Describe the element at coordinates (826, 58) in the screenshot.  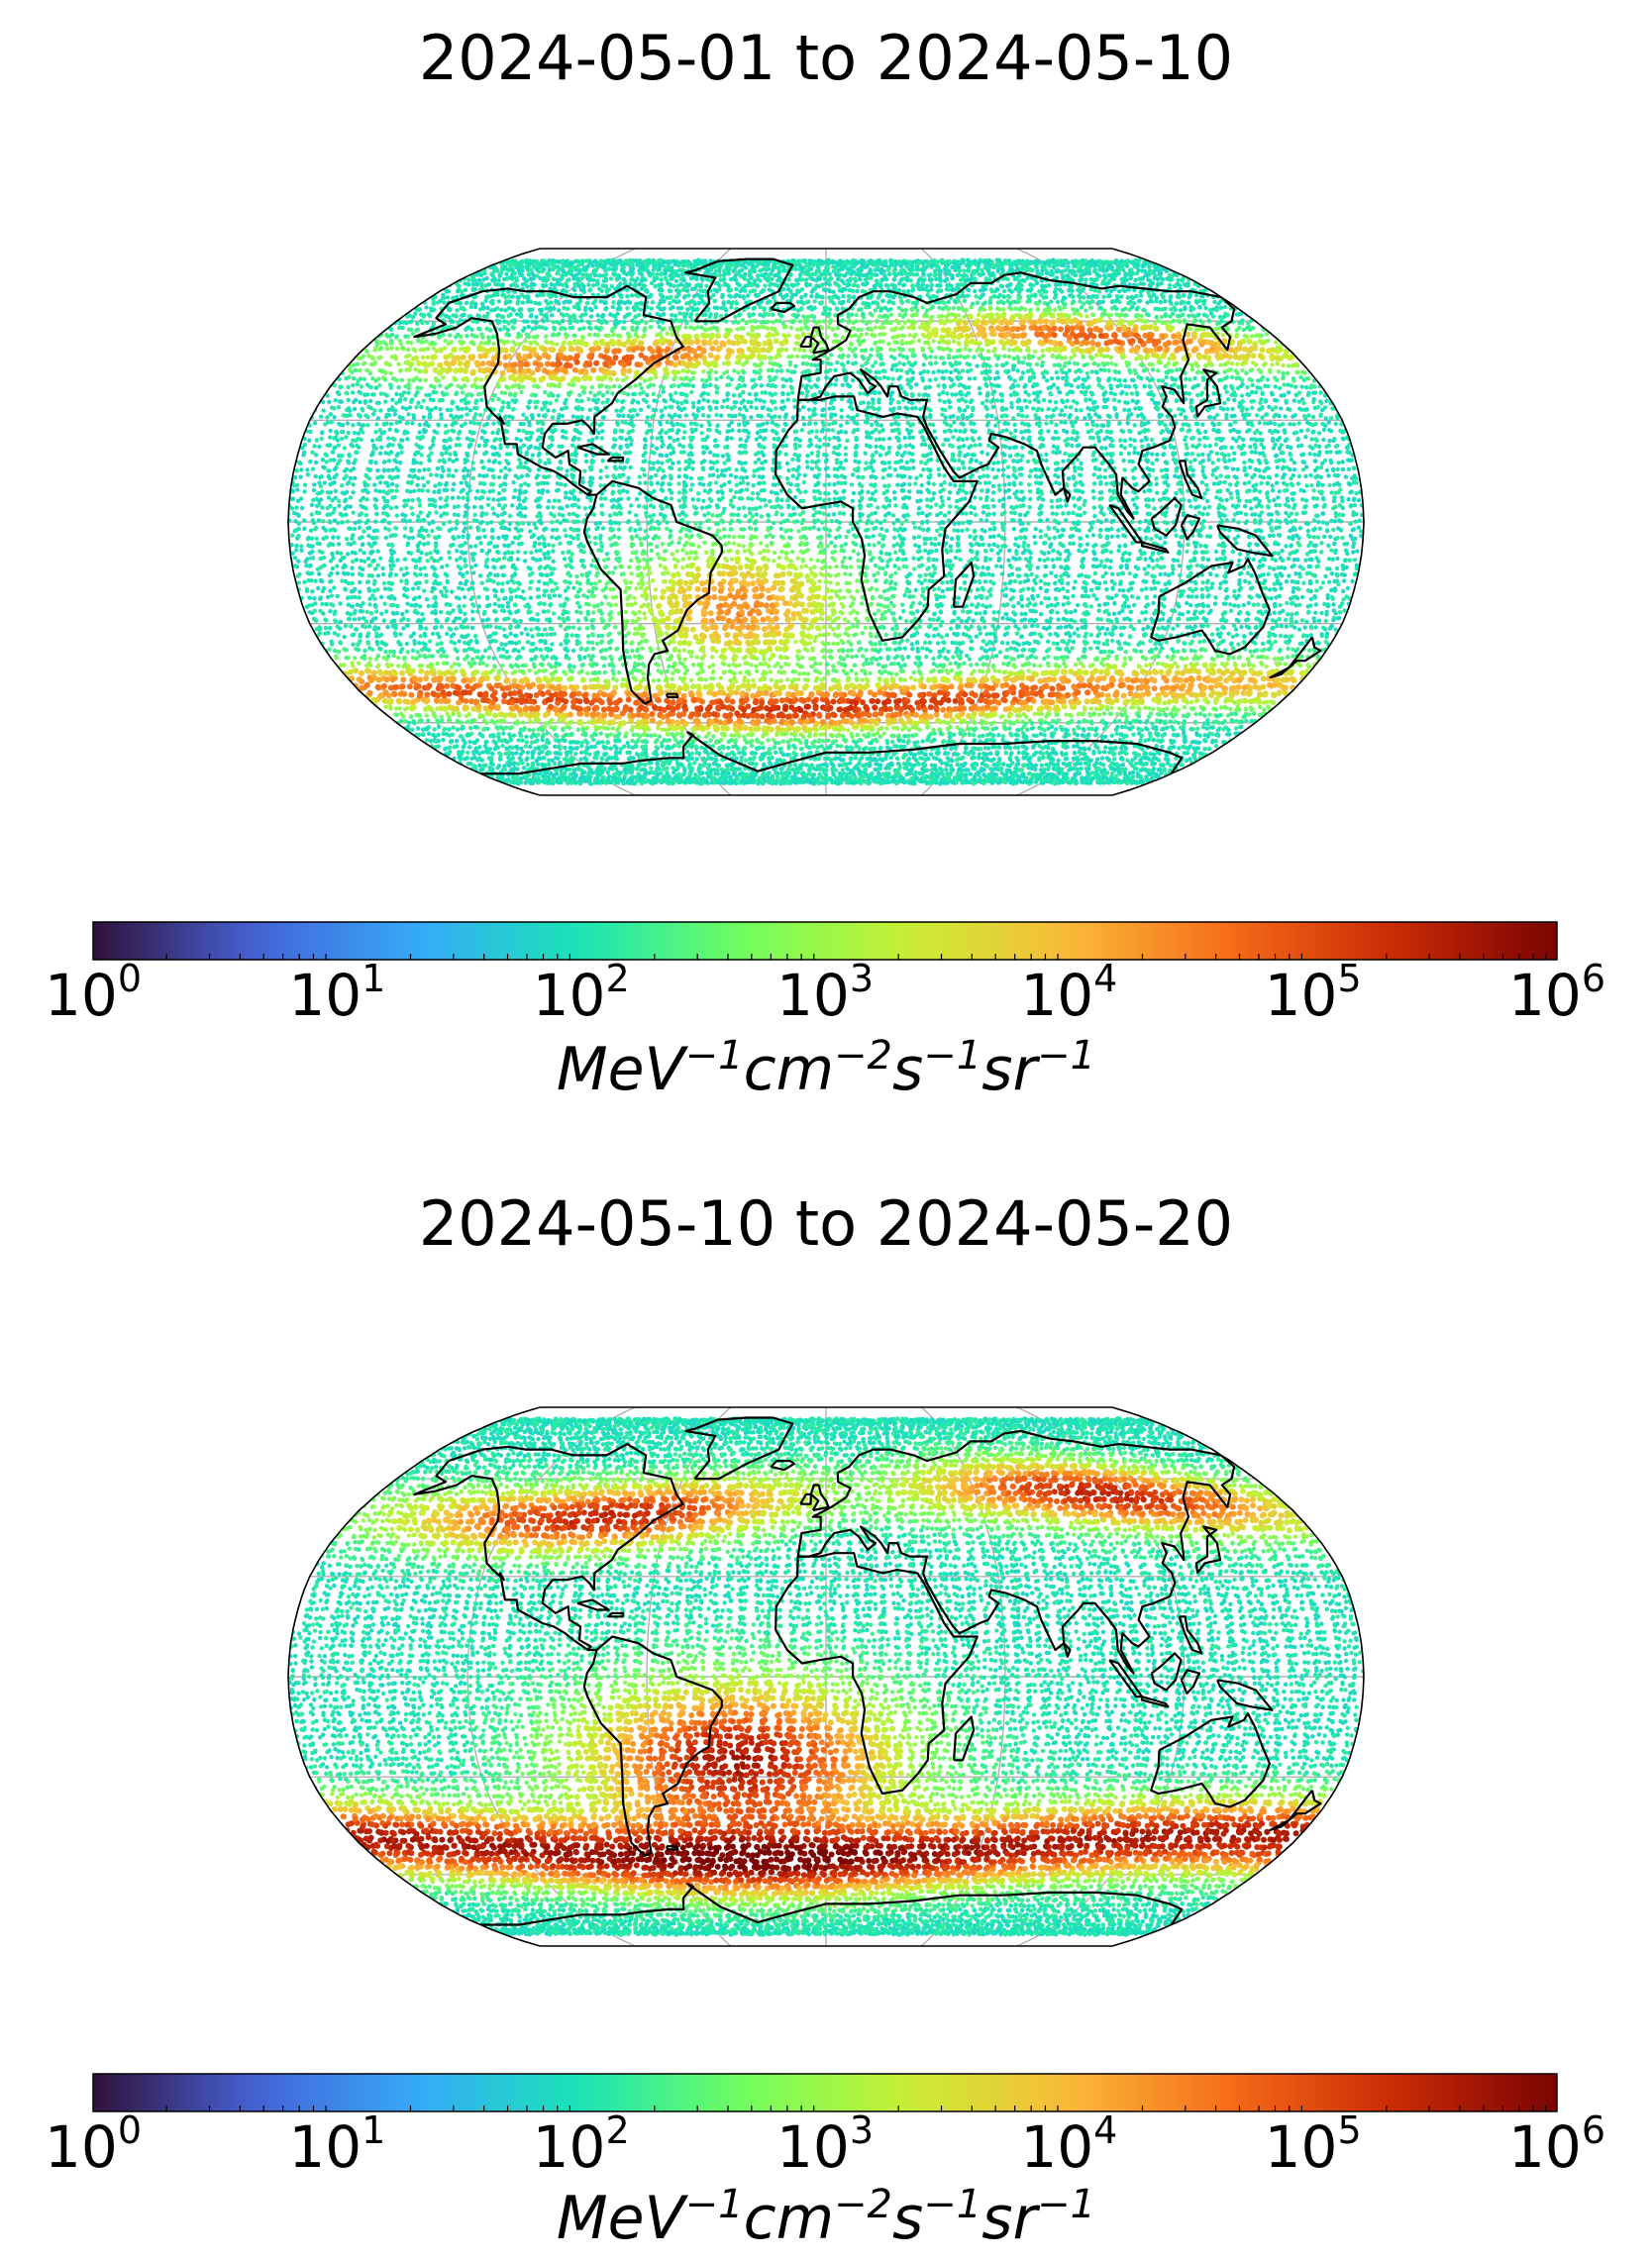
I see `panel-1-title: 2024-05-01 to 2024-05-10` at that location.